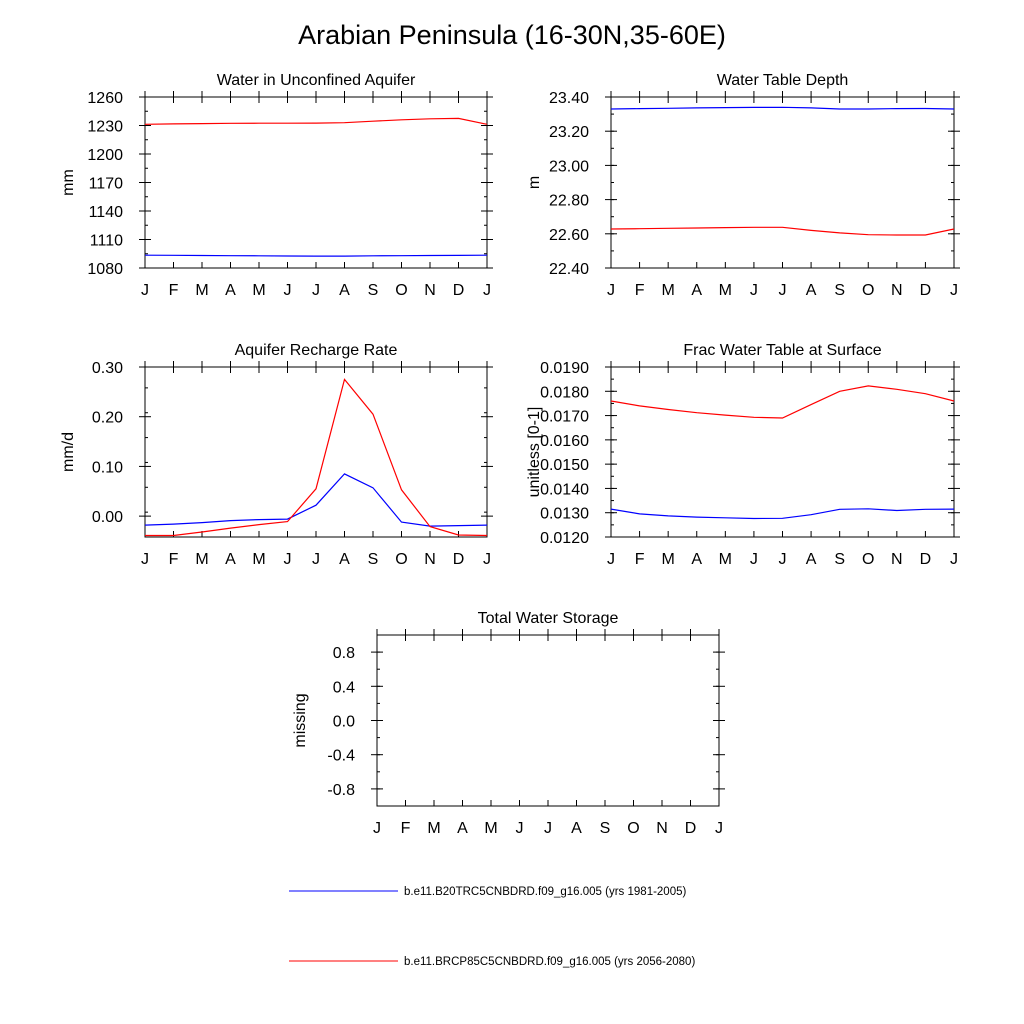 This screenshot has width=1024, height=1024. What do you see at coordinates (783, 80) in the screenshot?
I see `plot-title: Water Table Depth` at bounding box center [783, 80].